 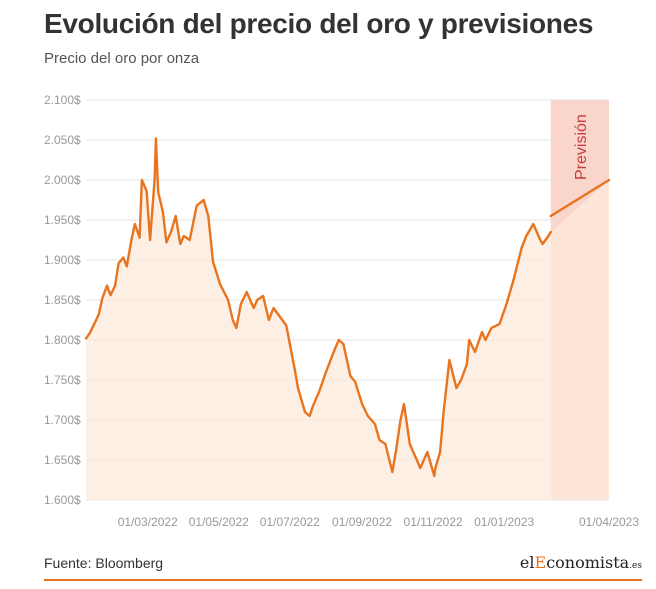 I want to click on y-tick-label: 2.000$, so click(x=62, y=180).